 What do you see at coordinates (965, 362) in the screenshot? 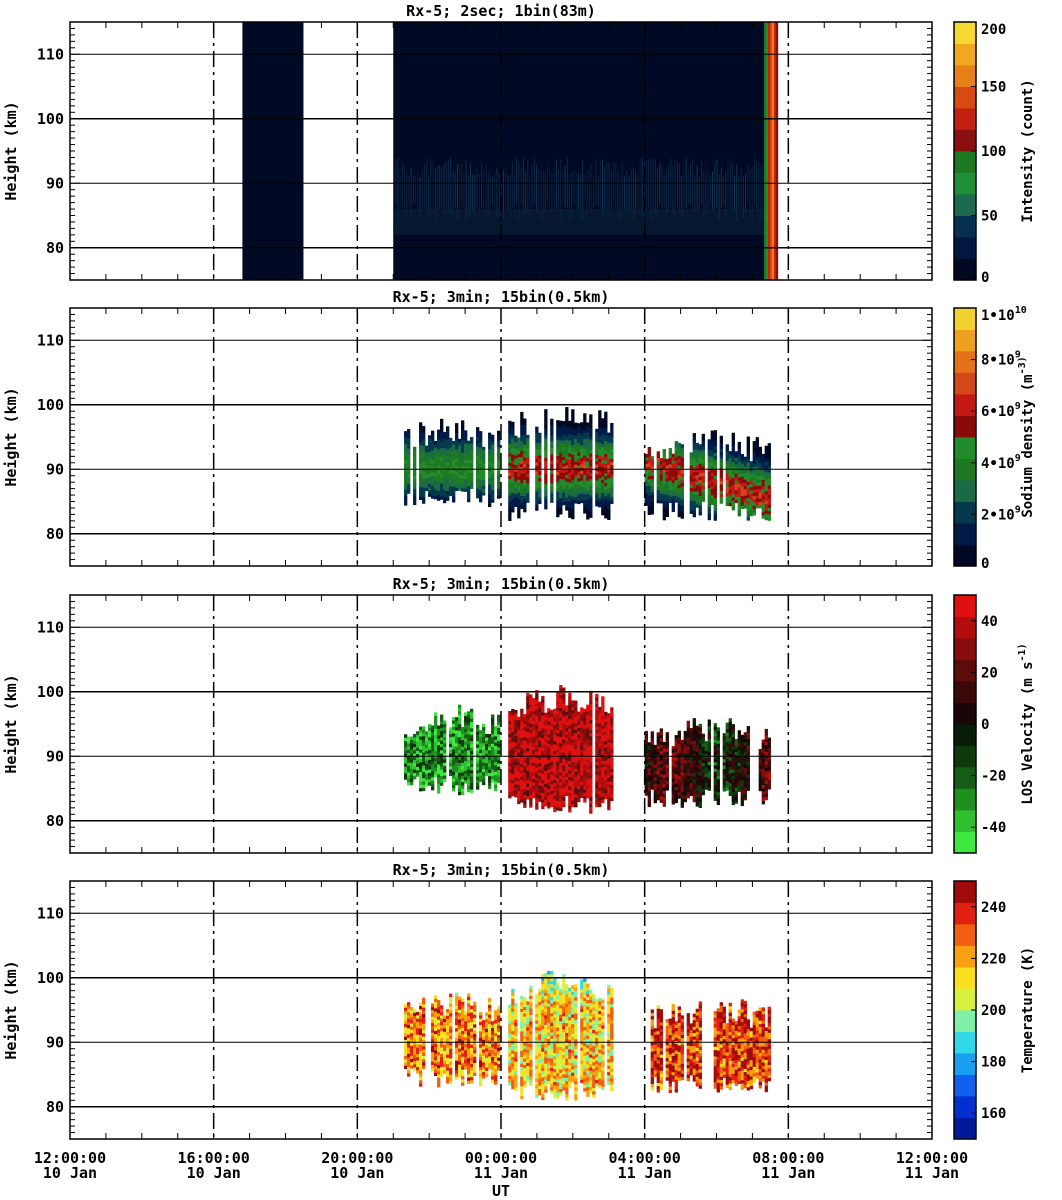
I see `colorbar-segment` at bounding box center [965, 362].